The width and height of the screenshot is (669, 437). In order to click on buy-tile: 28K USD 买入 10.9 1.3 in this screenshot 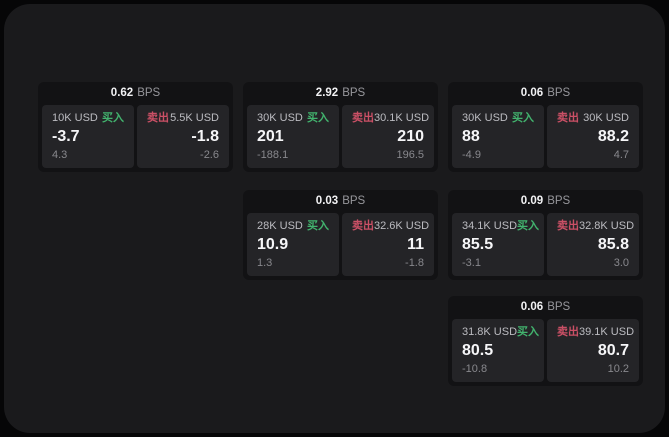, I will do `click(293, 244)`.